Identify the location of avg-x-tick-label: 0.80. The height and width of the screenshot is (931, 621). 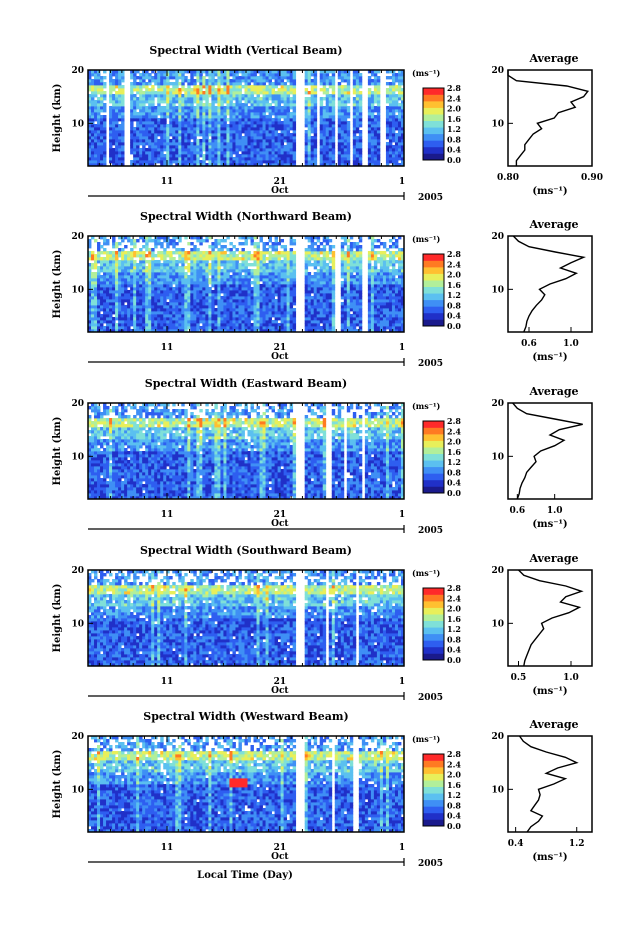
(508, 178).